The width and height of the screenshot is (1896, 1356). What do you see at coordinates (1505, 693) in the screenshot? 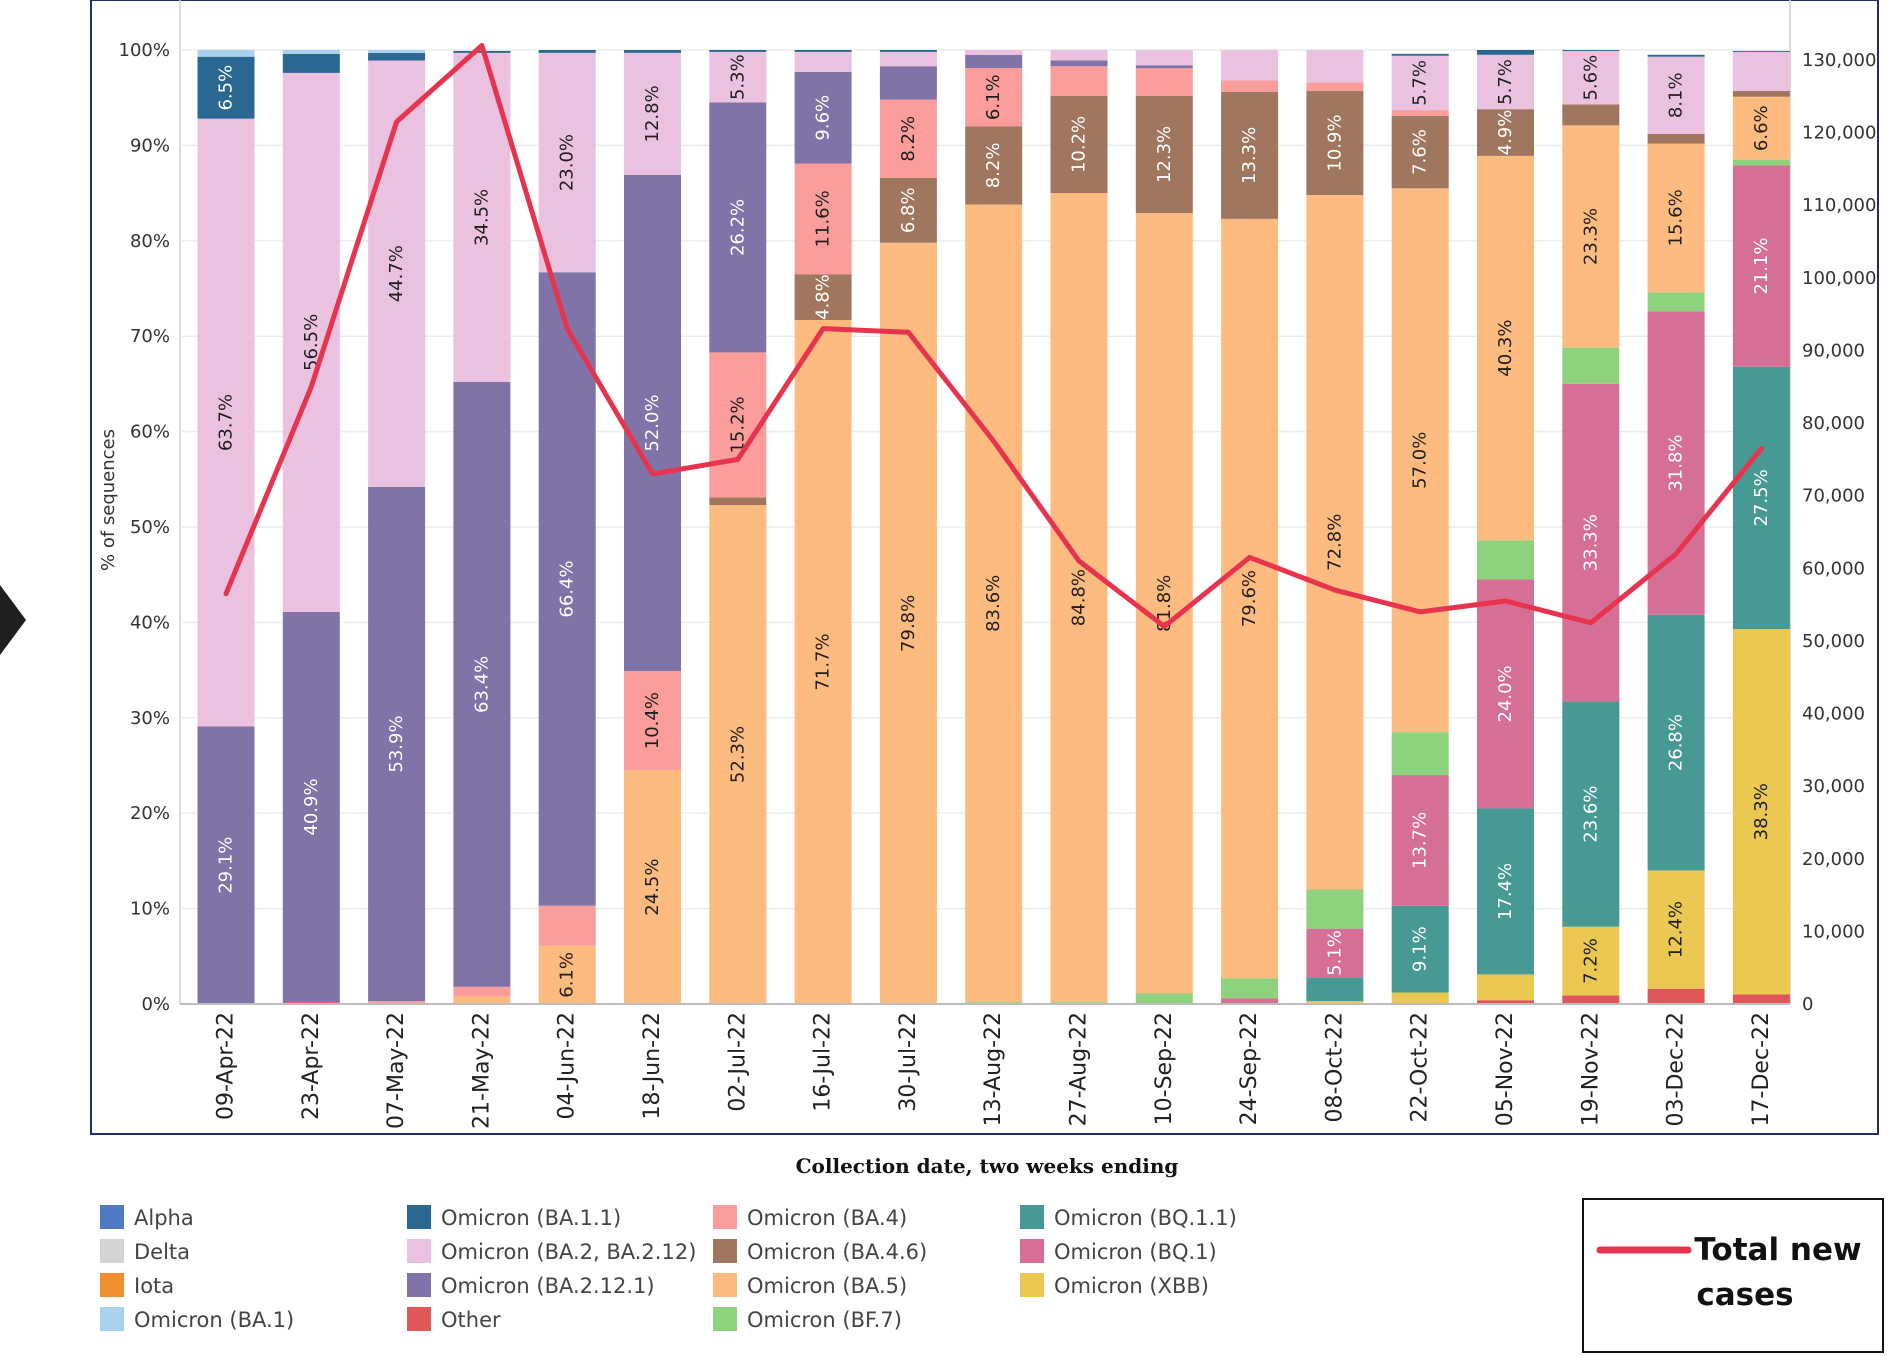
I see `data-label: 24.0%` at bounding box center [1505, 693].